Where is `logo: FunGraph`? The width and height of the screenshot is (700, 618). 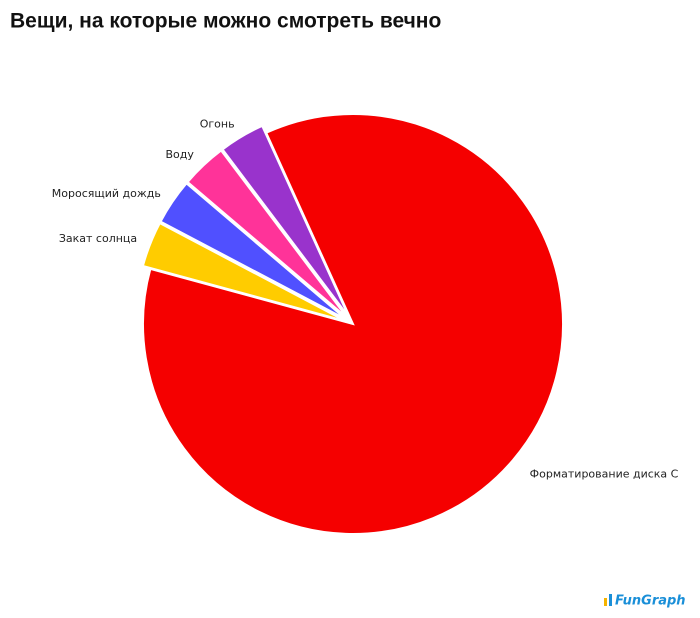
logo: FunGraph is located at coordinates (645, 601).